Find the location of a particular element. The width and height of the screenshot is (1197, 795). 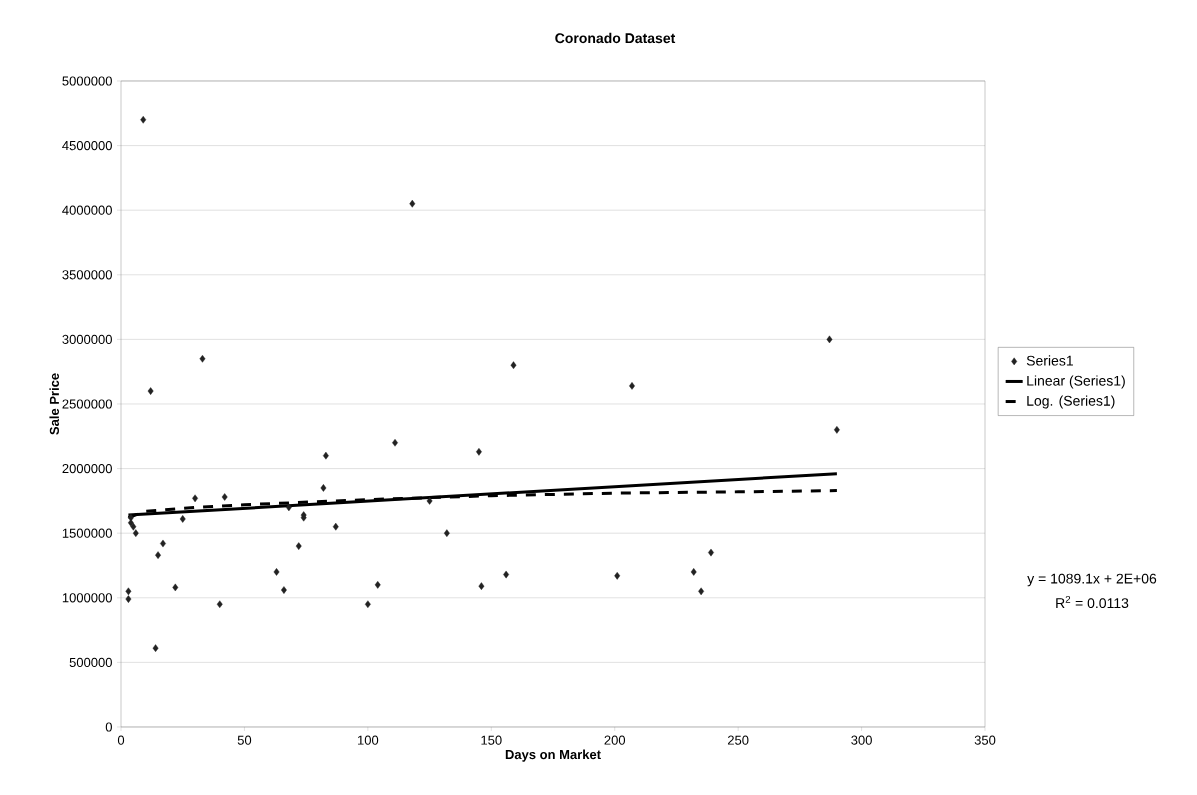

y-tick-label: 2500000 is located at coordinates (87, 404).